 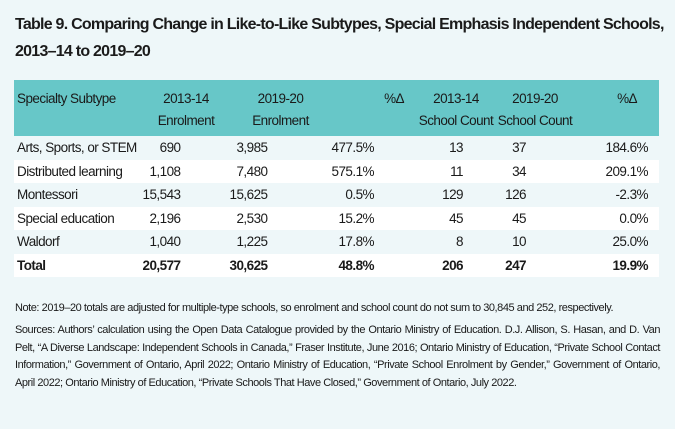 What do you see at coordinates (519, 147) in the screenshot?
I see `cell-value: 37` at bounding box center [519, 147].